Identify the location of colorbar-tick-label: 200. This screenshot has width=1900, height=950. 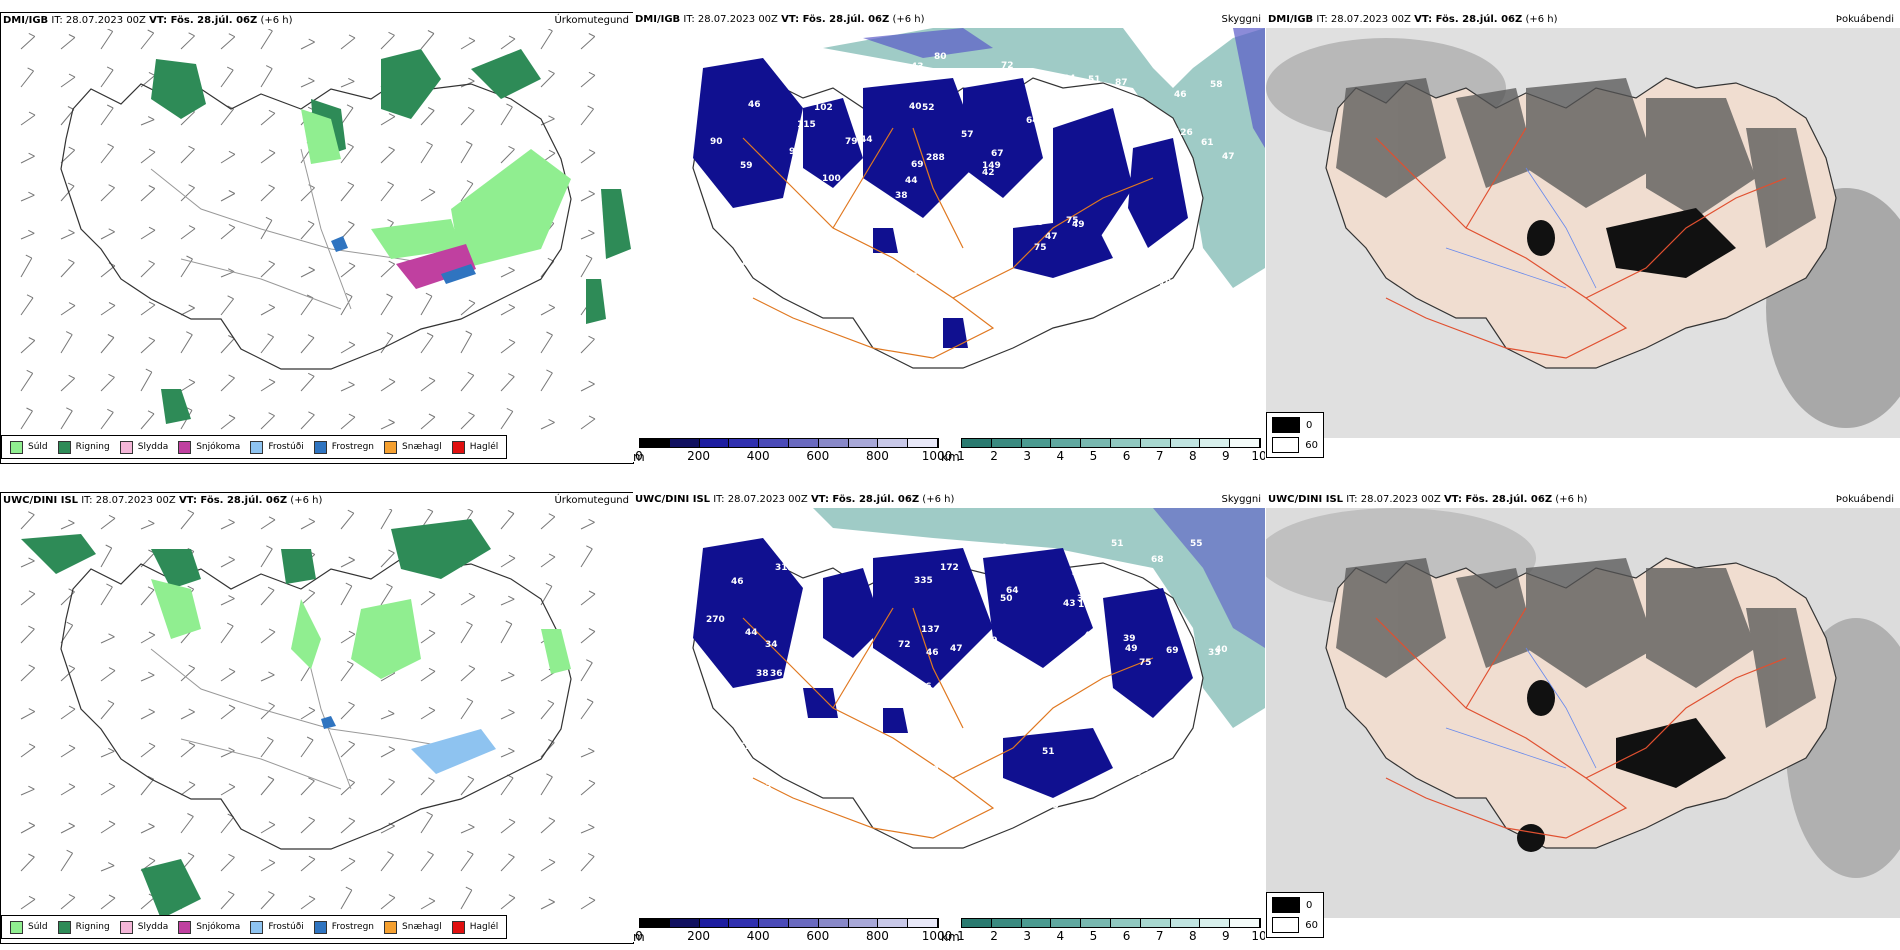
(699, 935).